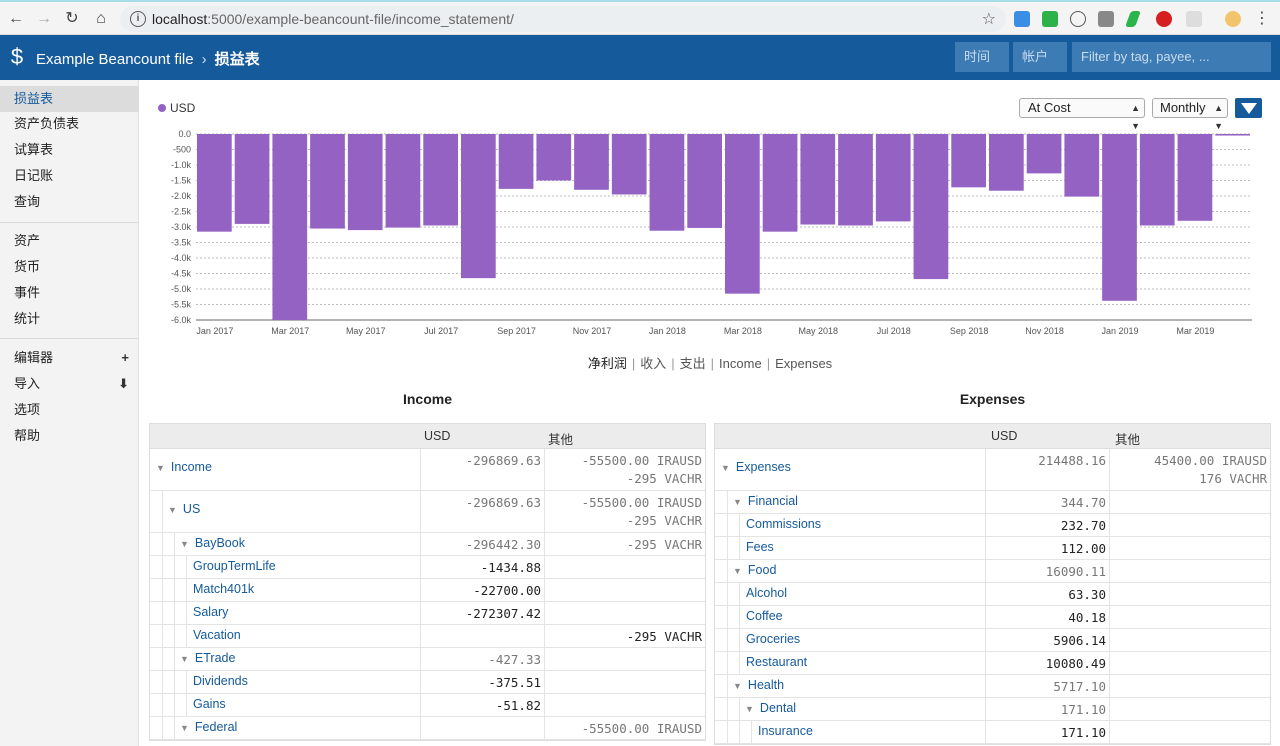  What do you see at coordinates (427, 512) in the screenshot?
I see `tree-row: ▼ US -296869.63 -55500.00 IRAUSD -295 VACHR` at bounding box center [427, 512].